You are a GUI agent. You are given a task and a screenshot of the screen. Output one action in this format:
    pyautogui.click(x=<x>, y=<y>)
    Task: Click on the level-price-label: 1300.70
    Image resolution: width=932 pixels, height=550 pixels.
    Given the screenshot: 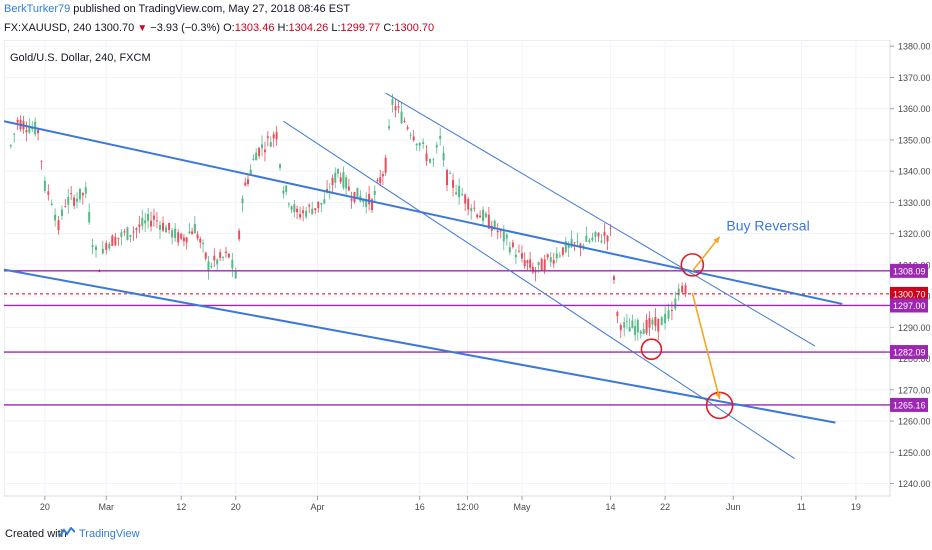 What is the action you would take?
    pyautogui.click(x=909, y=294)
    